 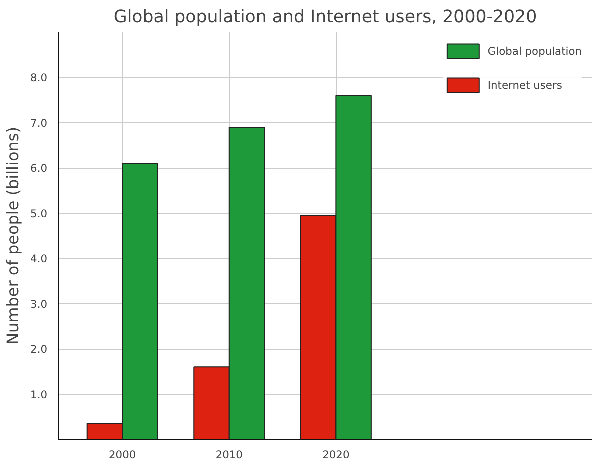 What do you see at coordinates (39, 349) in the screenshot?
I see `y-tick-label: 2.0` at bounding box center [39, 349].